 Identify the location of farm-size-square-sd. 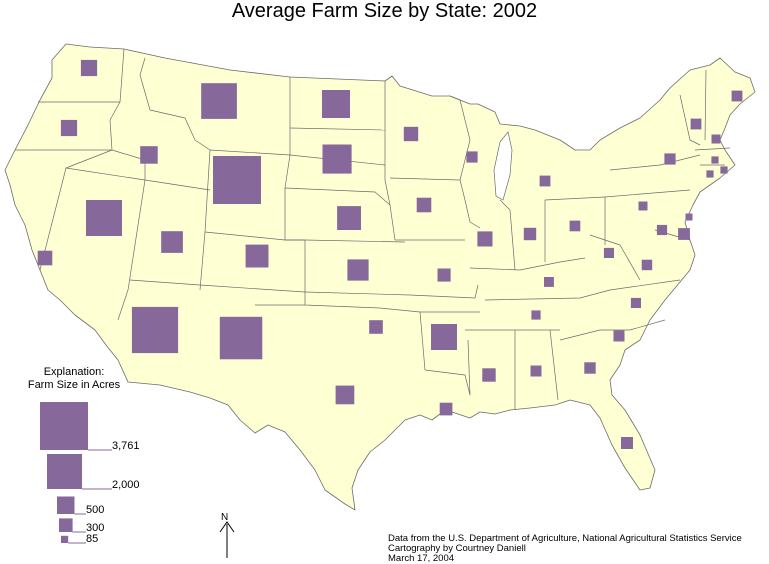
(337, 159).